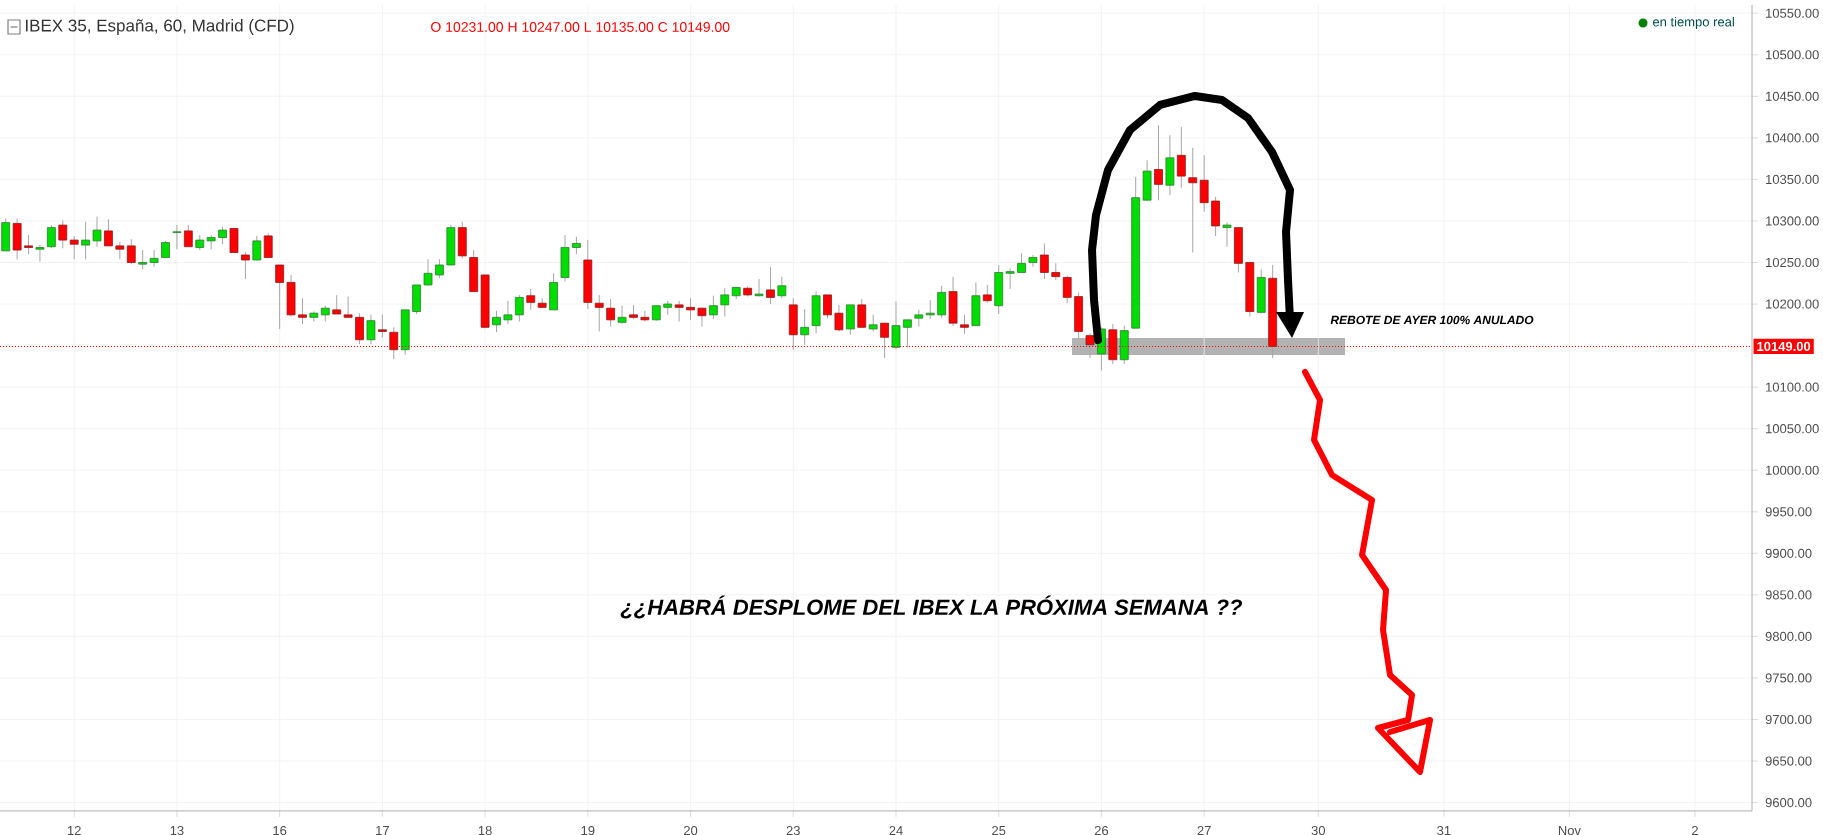 The width and height of the screenshot is (1823, 835). I want to click on annotation: REBOTE DE AYER 100% ANULADO, so click(1432, 320).